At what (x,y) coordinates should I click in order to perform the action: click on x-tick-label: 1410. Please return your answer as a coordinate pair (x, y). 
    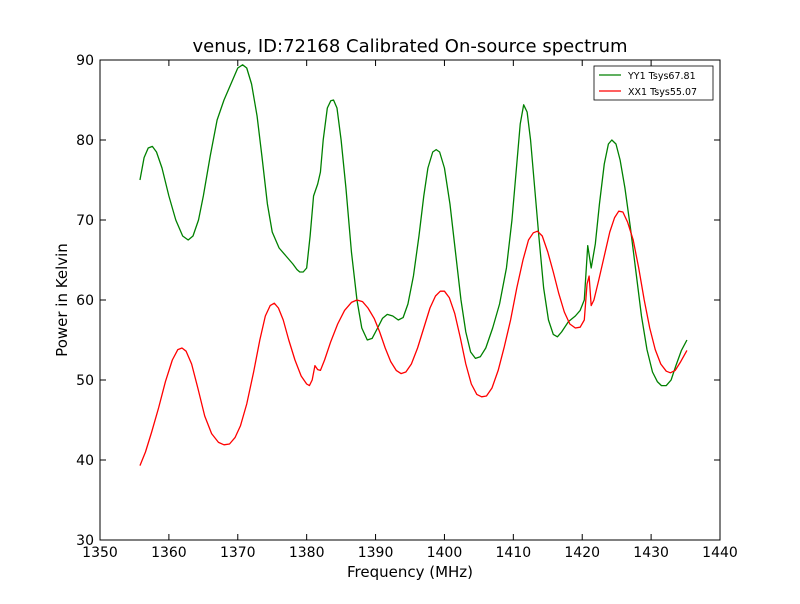
    Looking at the image, I should click on (514, 553).